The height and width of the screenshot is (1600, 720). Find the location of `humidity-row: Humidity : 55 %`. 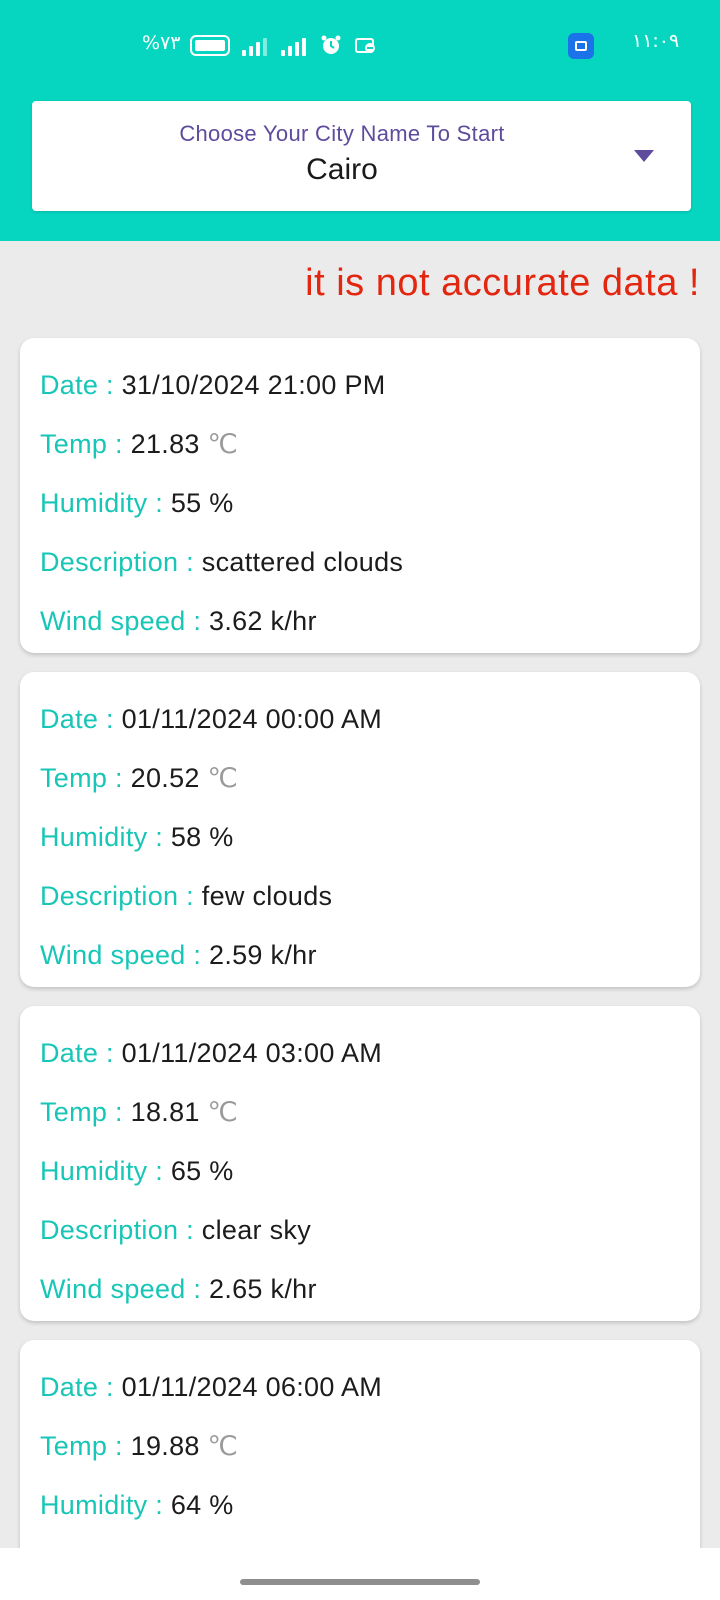

humidity-row: Humidity : 55 % is located at coordinates (137, 503).